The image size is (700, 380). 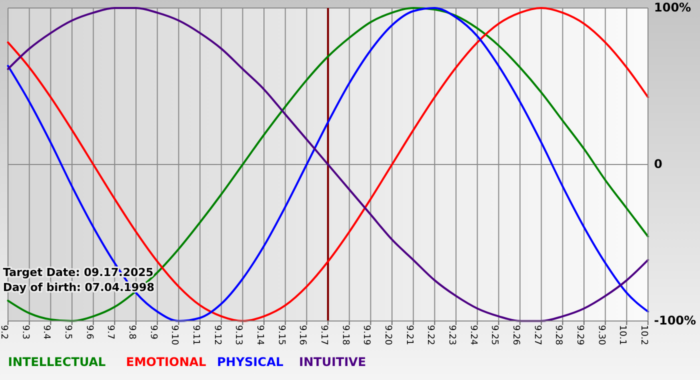 What do you see at coordinates (302, 335) in the screenshot?
I see `x-tick-label: 9.16` at bounding box center [302, 335].